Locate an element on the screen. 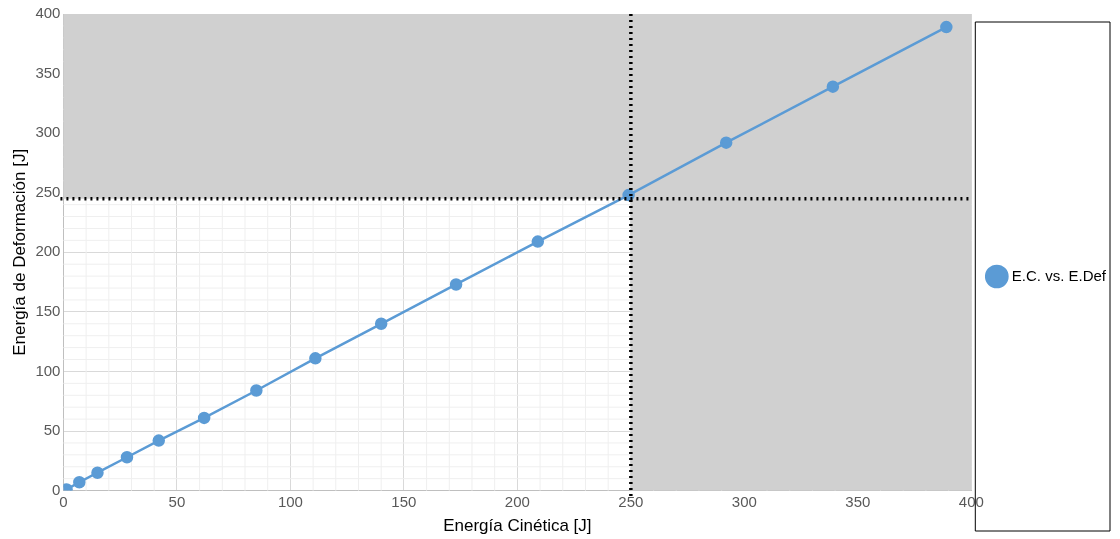  y-tick-label: 50 is located at coordinates (52, 430).